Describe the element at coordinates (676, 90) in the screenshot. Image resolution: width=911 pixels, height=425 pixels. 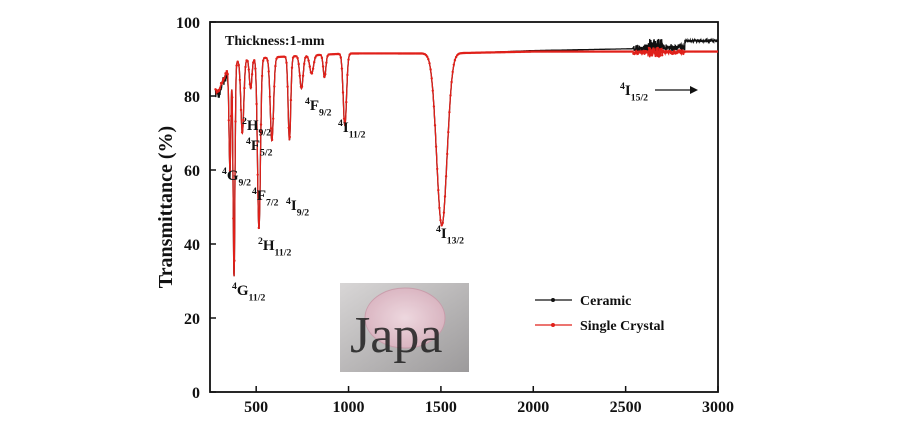
I see `arrow-right-icon` at that location.